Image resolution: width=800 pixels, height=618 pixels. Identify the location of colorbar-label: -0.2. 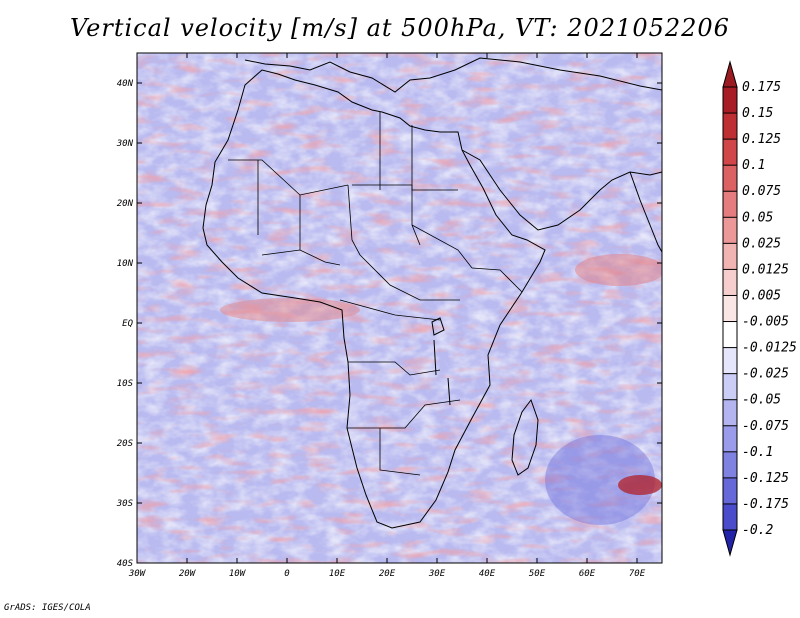
(757, 530).